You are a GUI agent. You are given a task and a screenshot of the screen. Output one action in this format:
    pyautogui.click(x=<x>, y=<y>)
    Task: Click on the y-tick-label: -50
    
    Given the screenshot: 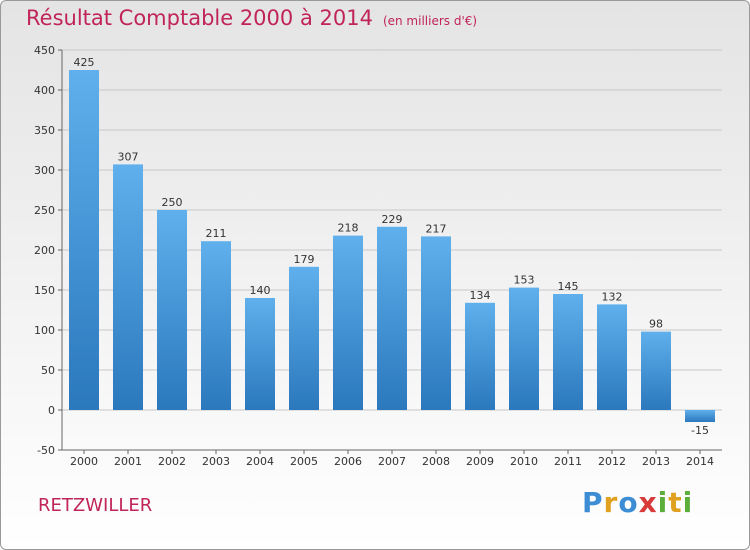 What is the action you would take?
    pyautogui.click(x=46, y=450)
    